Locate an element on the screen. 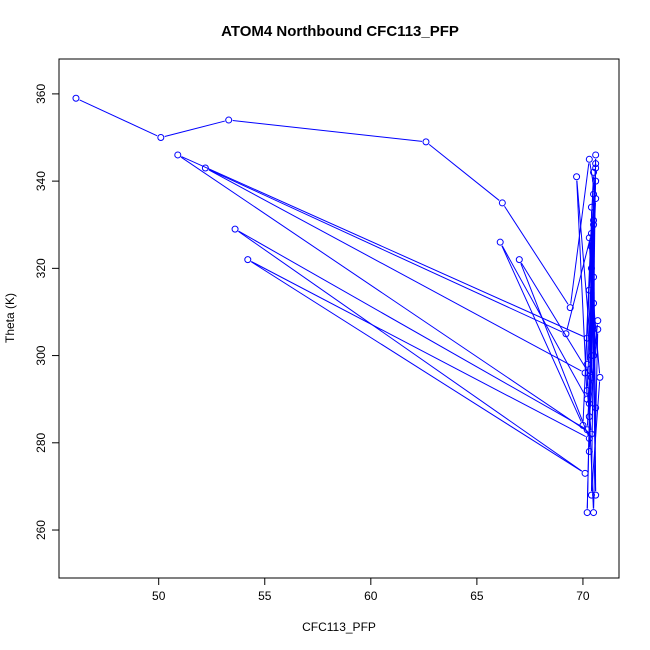  x-tick-label: 60 is located at coordinates (371, 596).